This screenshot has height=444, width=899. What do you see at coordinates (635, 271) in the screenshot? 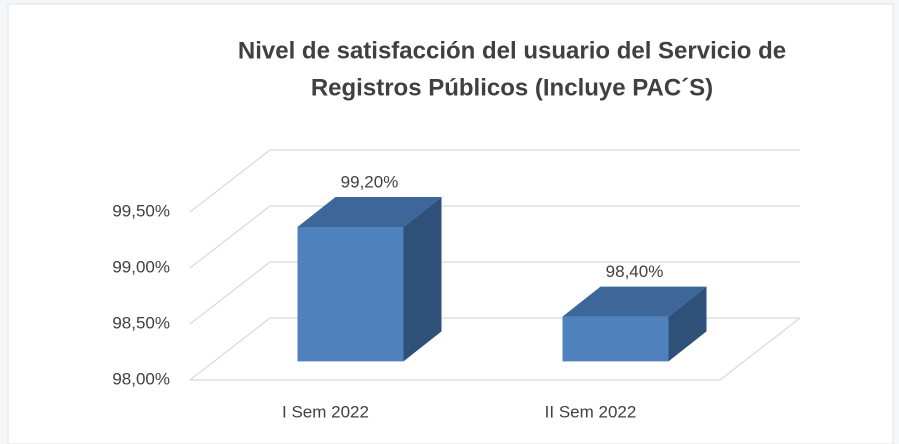
I see `data-label: 98,40%` at bounding box center [635, 271].